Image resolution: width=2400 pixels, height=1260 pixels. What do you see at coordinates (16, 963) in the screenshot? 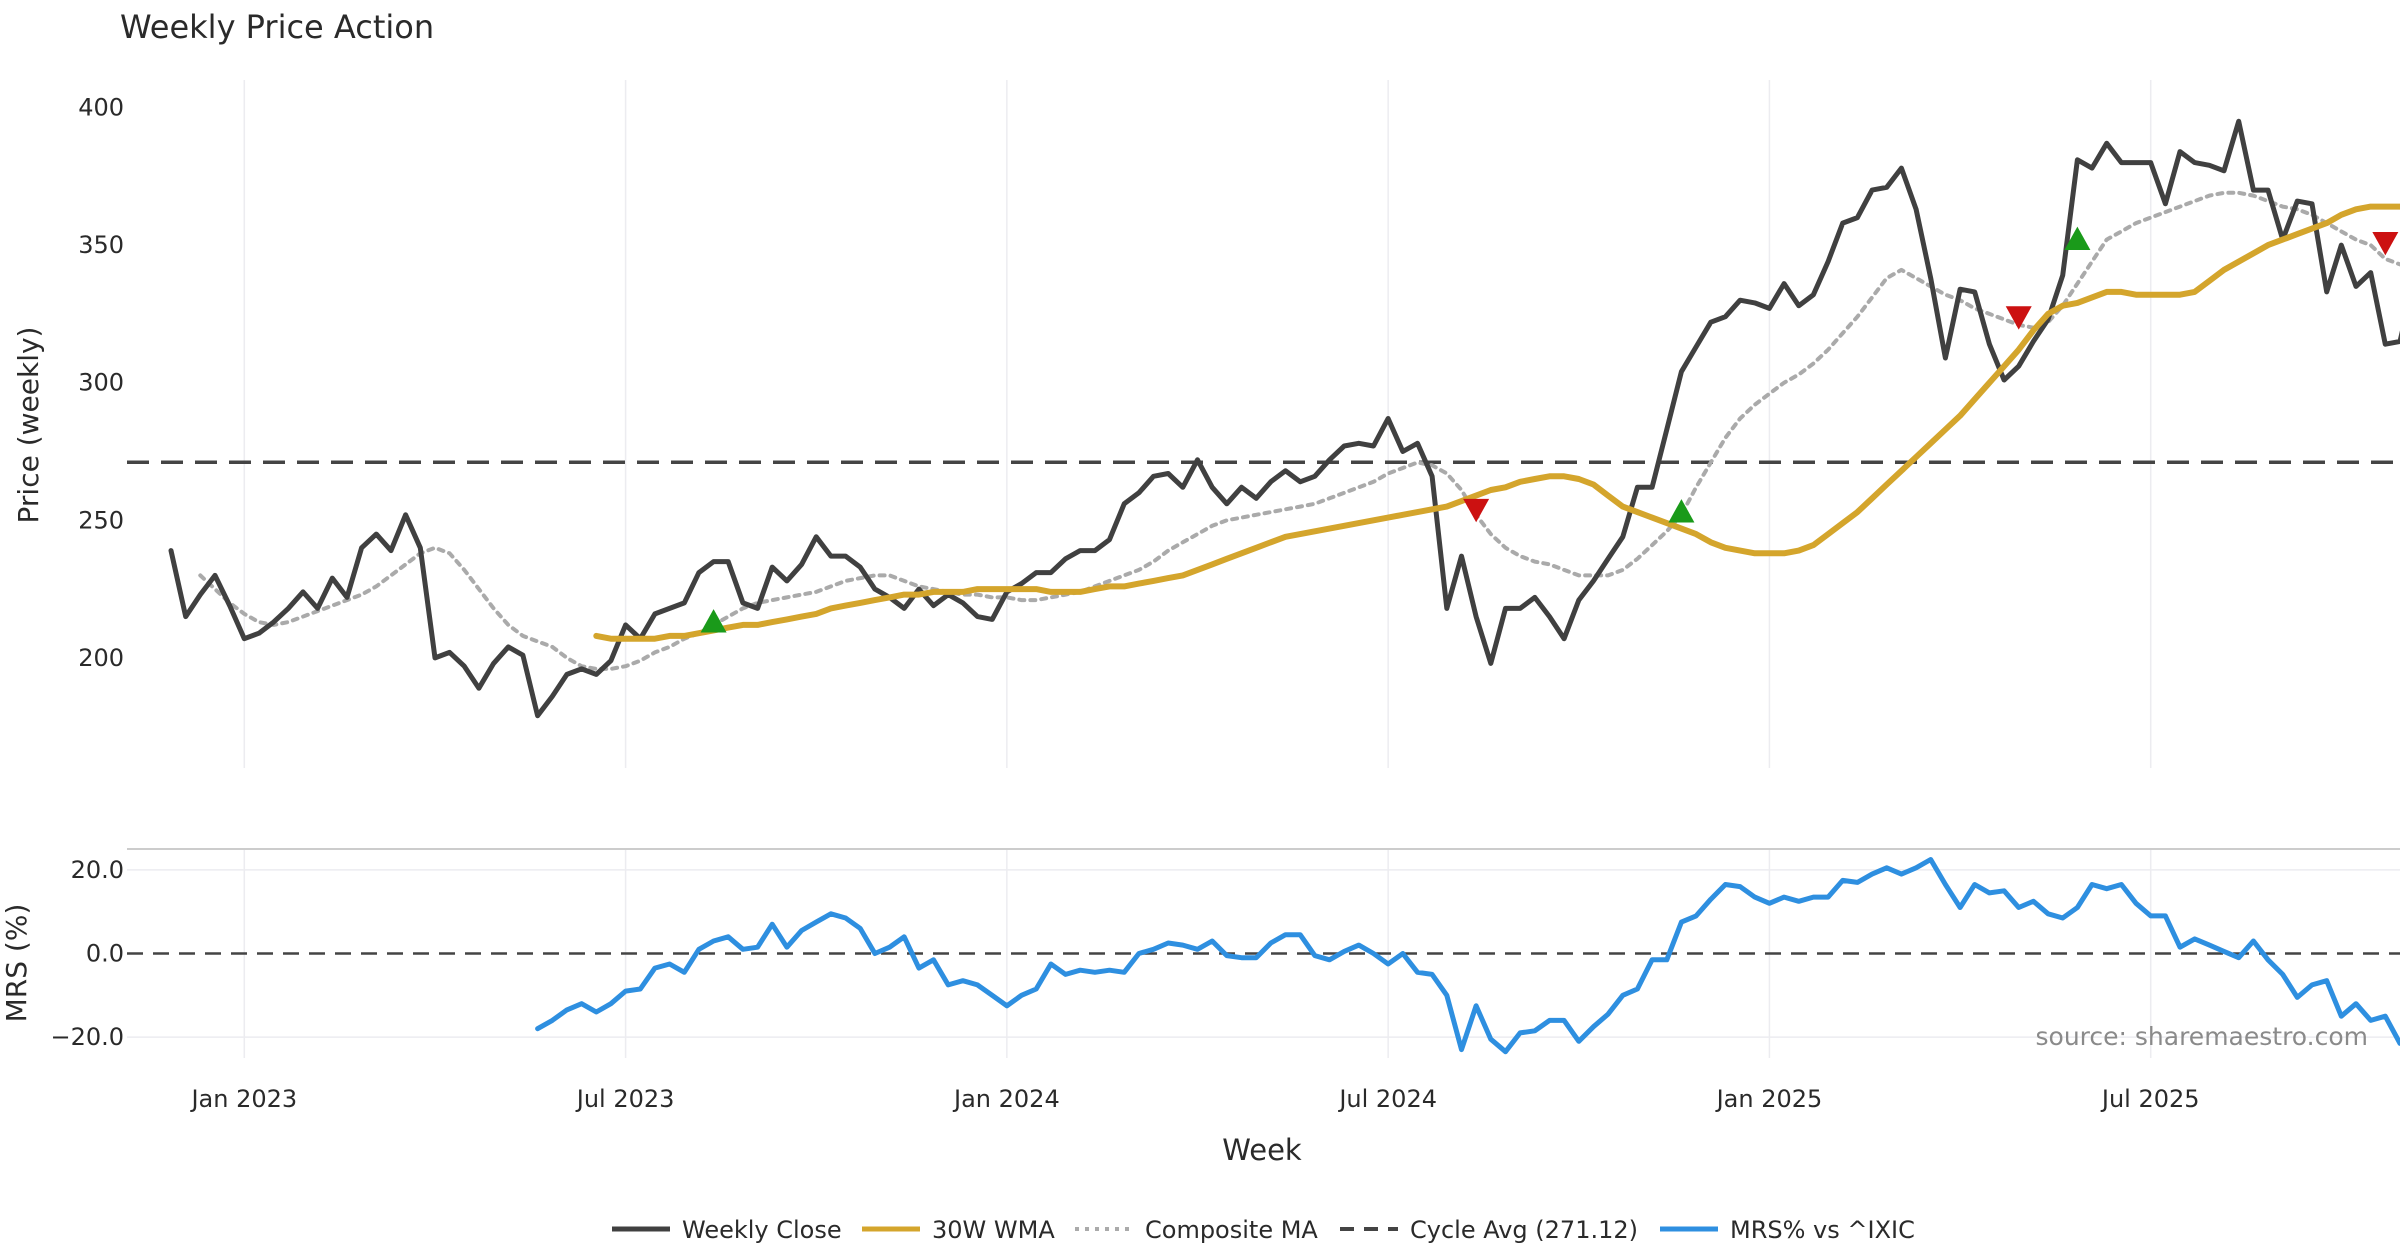
I see `y-axis-label-mrs: MRS (%)` at bounding box center [16, 963].